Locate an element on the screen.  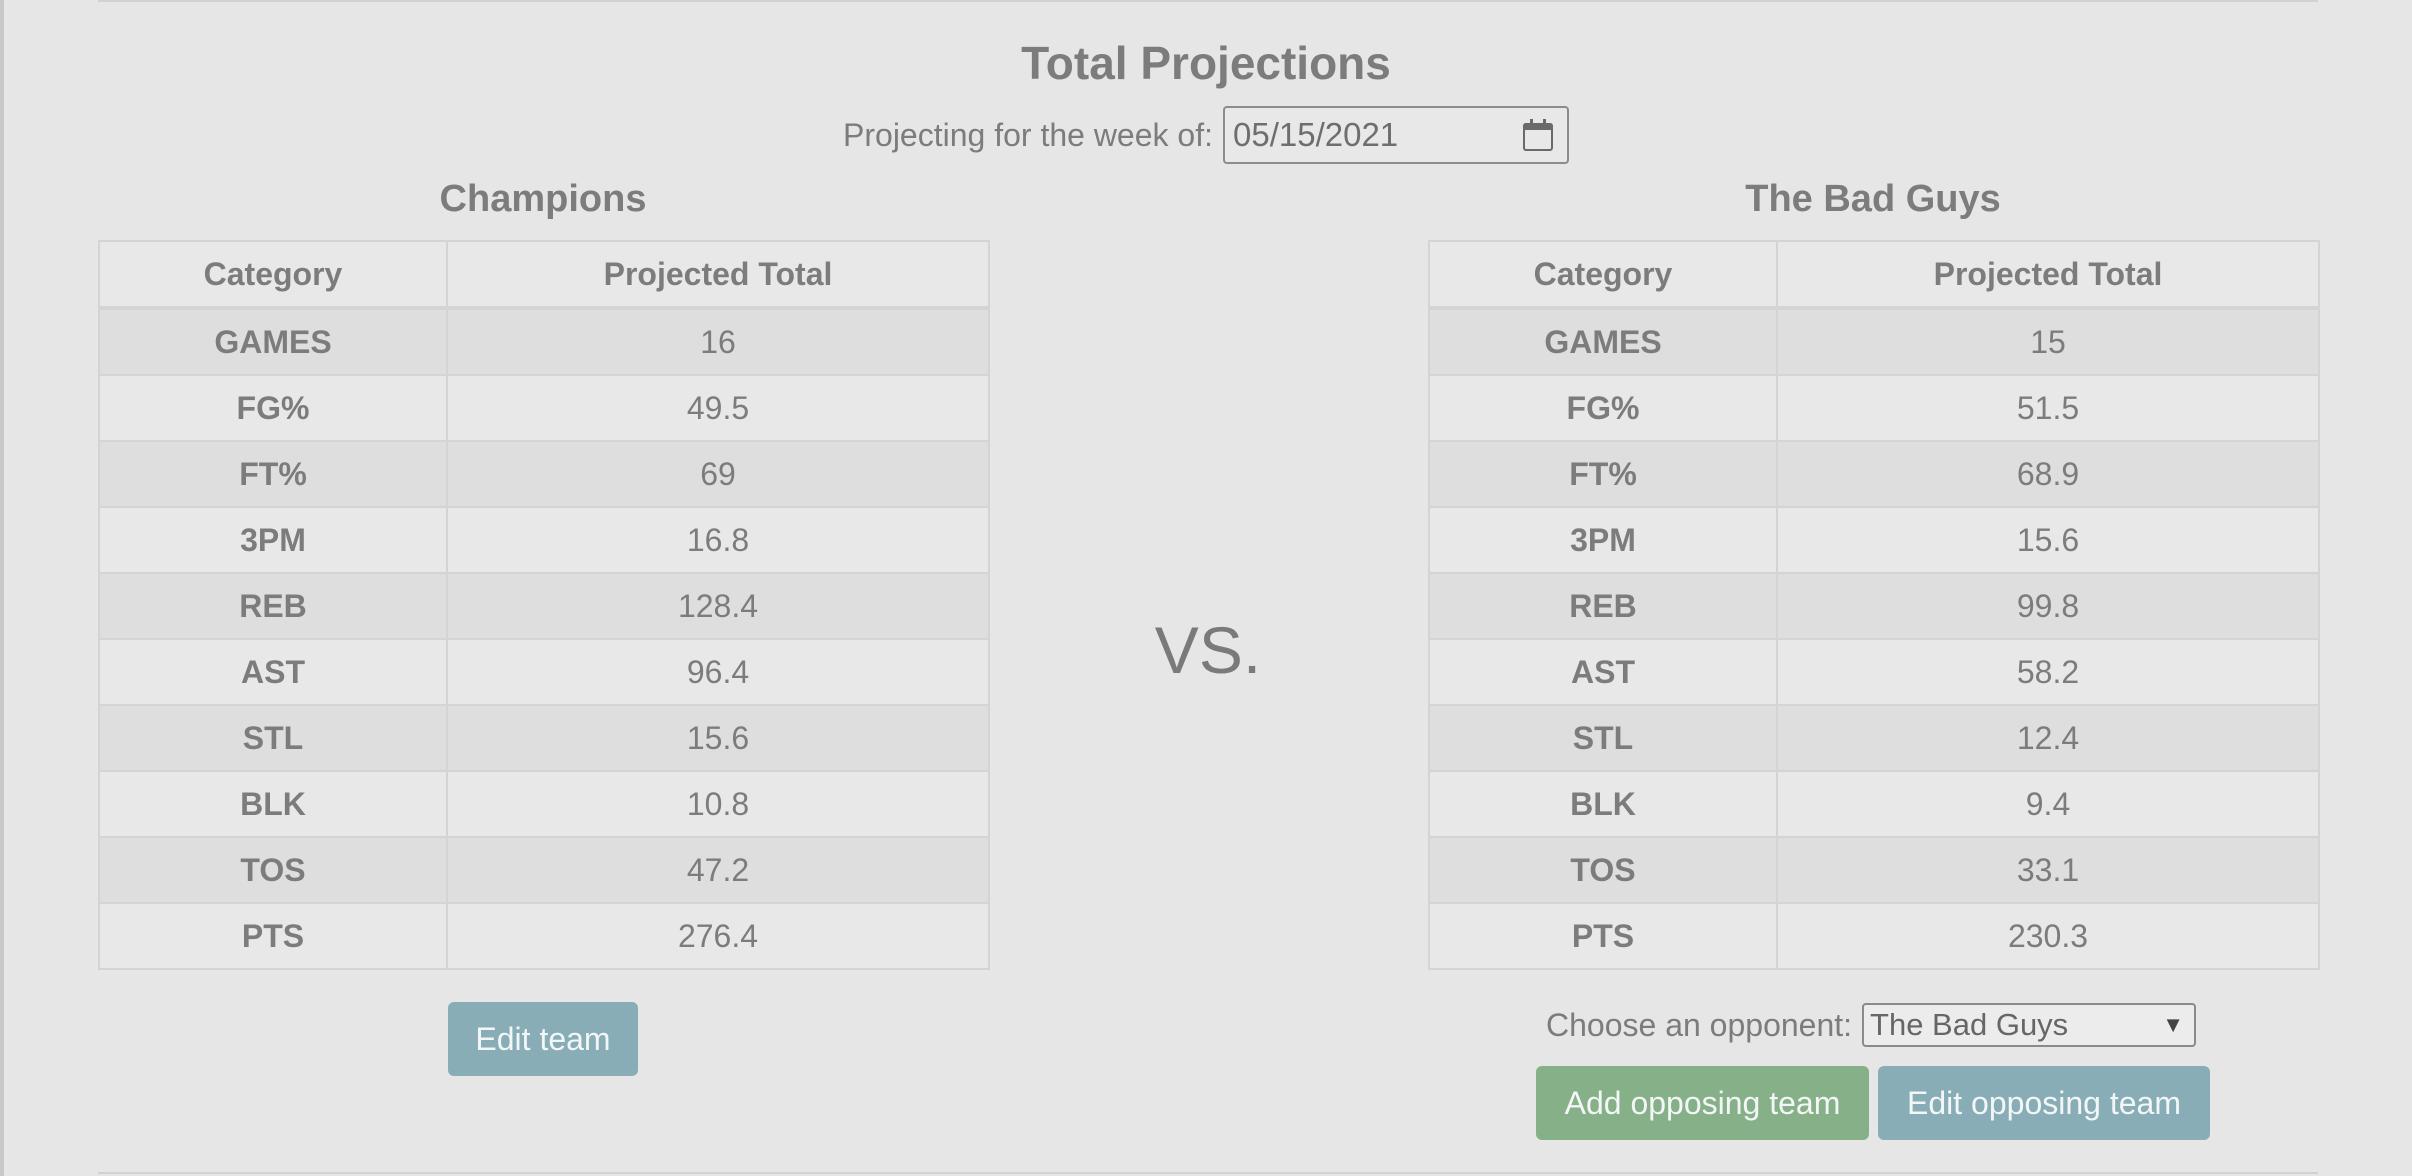
week-date-input: 05/15/2021 is located at coordinates (1395, 135).